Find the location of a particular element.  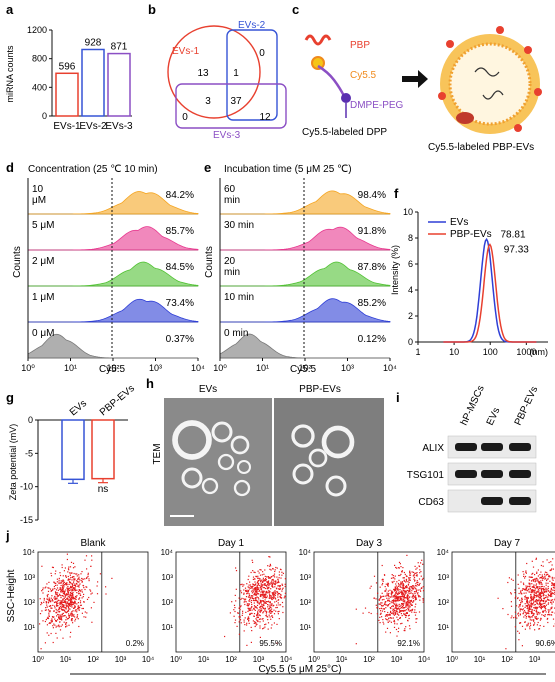

i-band is located at coordinates (466, 447).